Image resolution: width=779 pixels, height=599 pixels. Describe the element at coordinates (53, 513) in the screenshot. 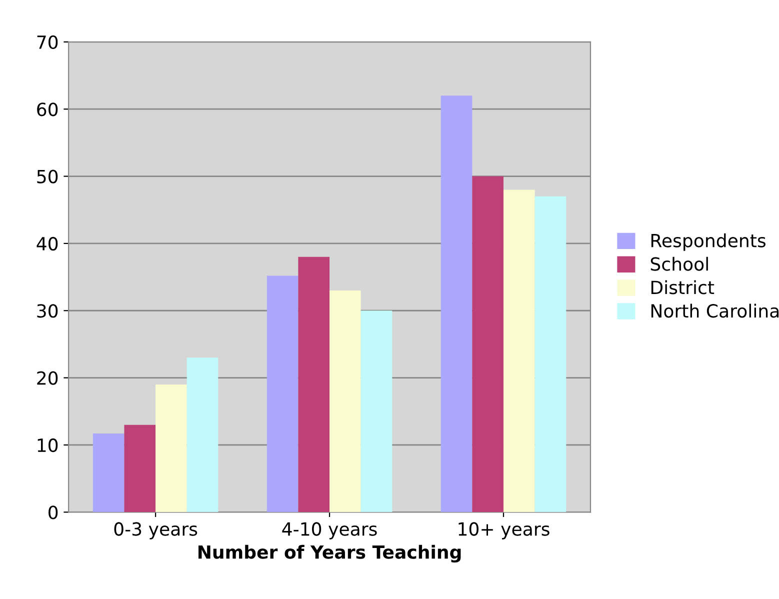

I see `y-tick-label: 0` at that location.